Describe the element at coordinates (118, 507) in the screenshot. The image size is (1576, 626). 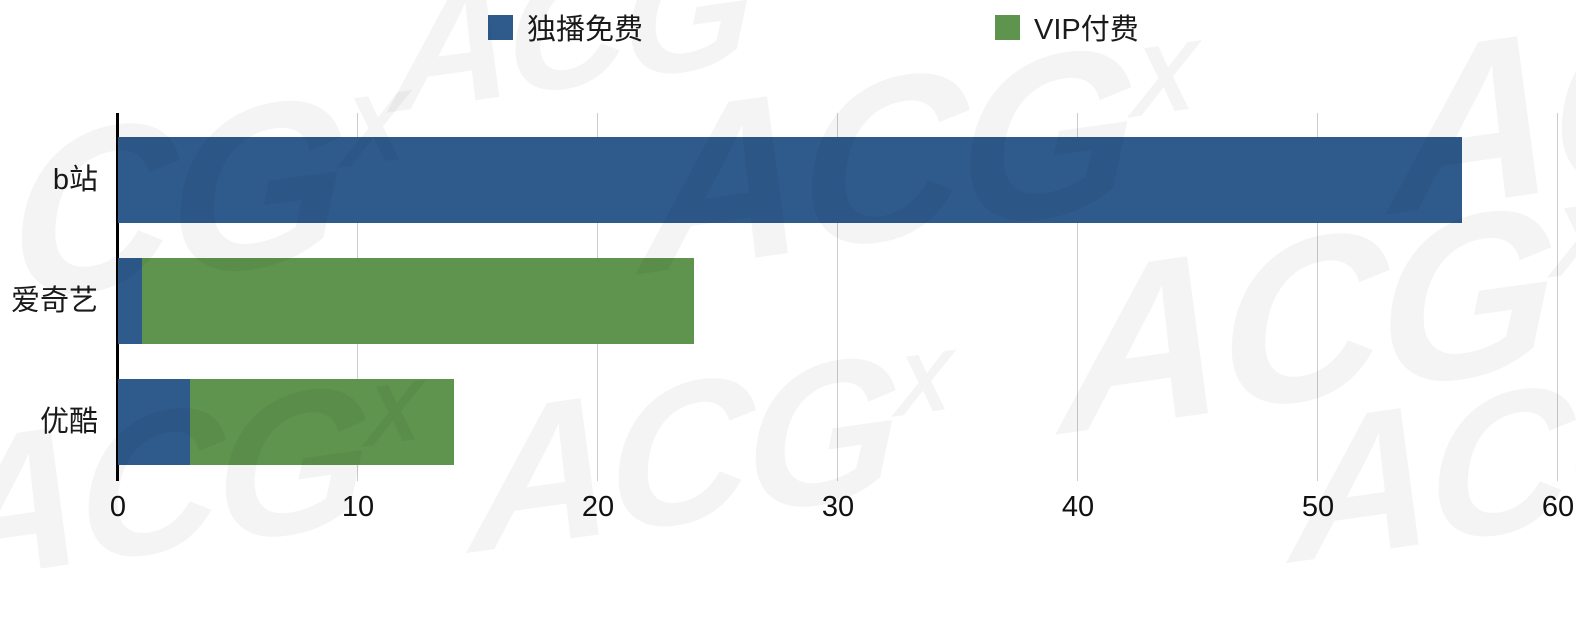
I see `x-tick-label: 0` at that location.